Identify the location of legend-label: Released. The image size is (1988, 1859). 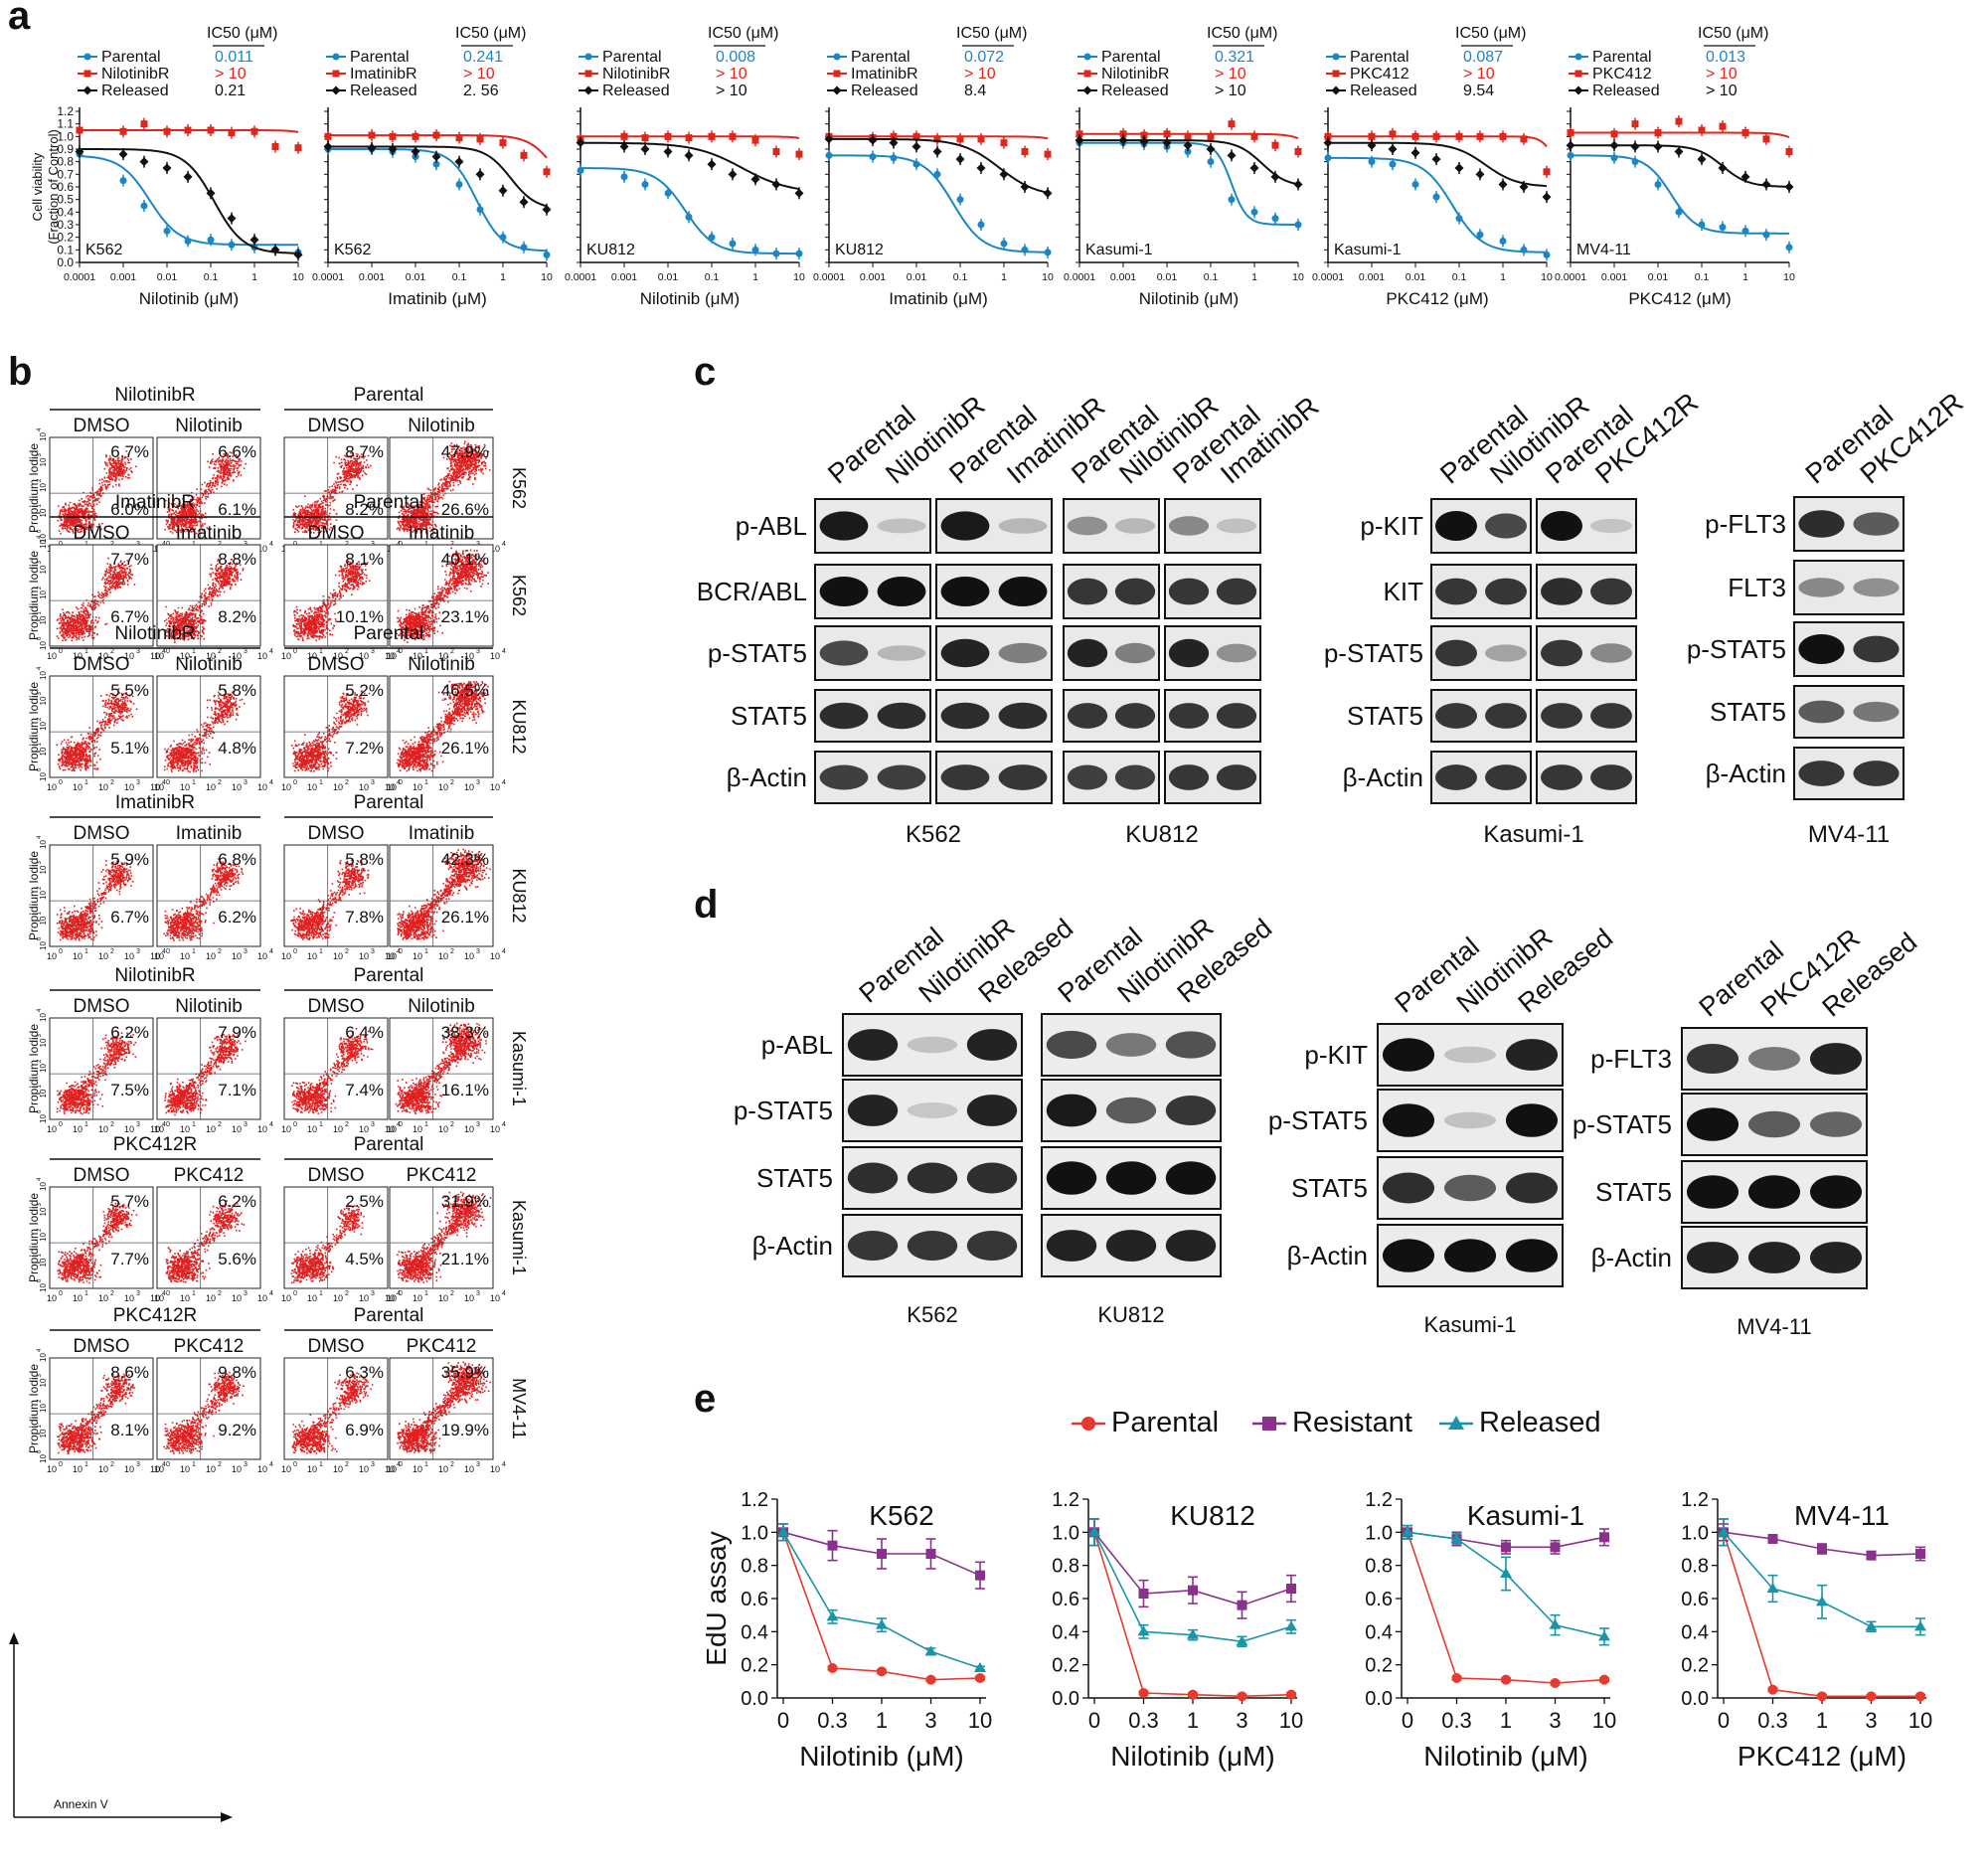
(1383, 91).